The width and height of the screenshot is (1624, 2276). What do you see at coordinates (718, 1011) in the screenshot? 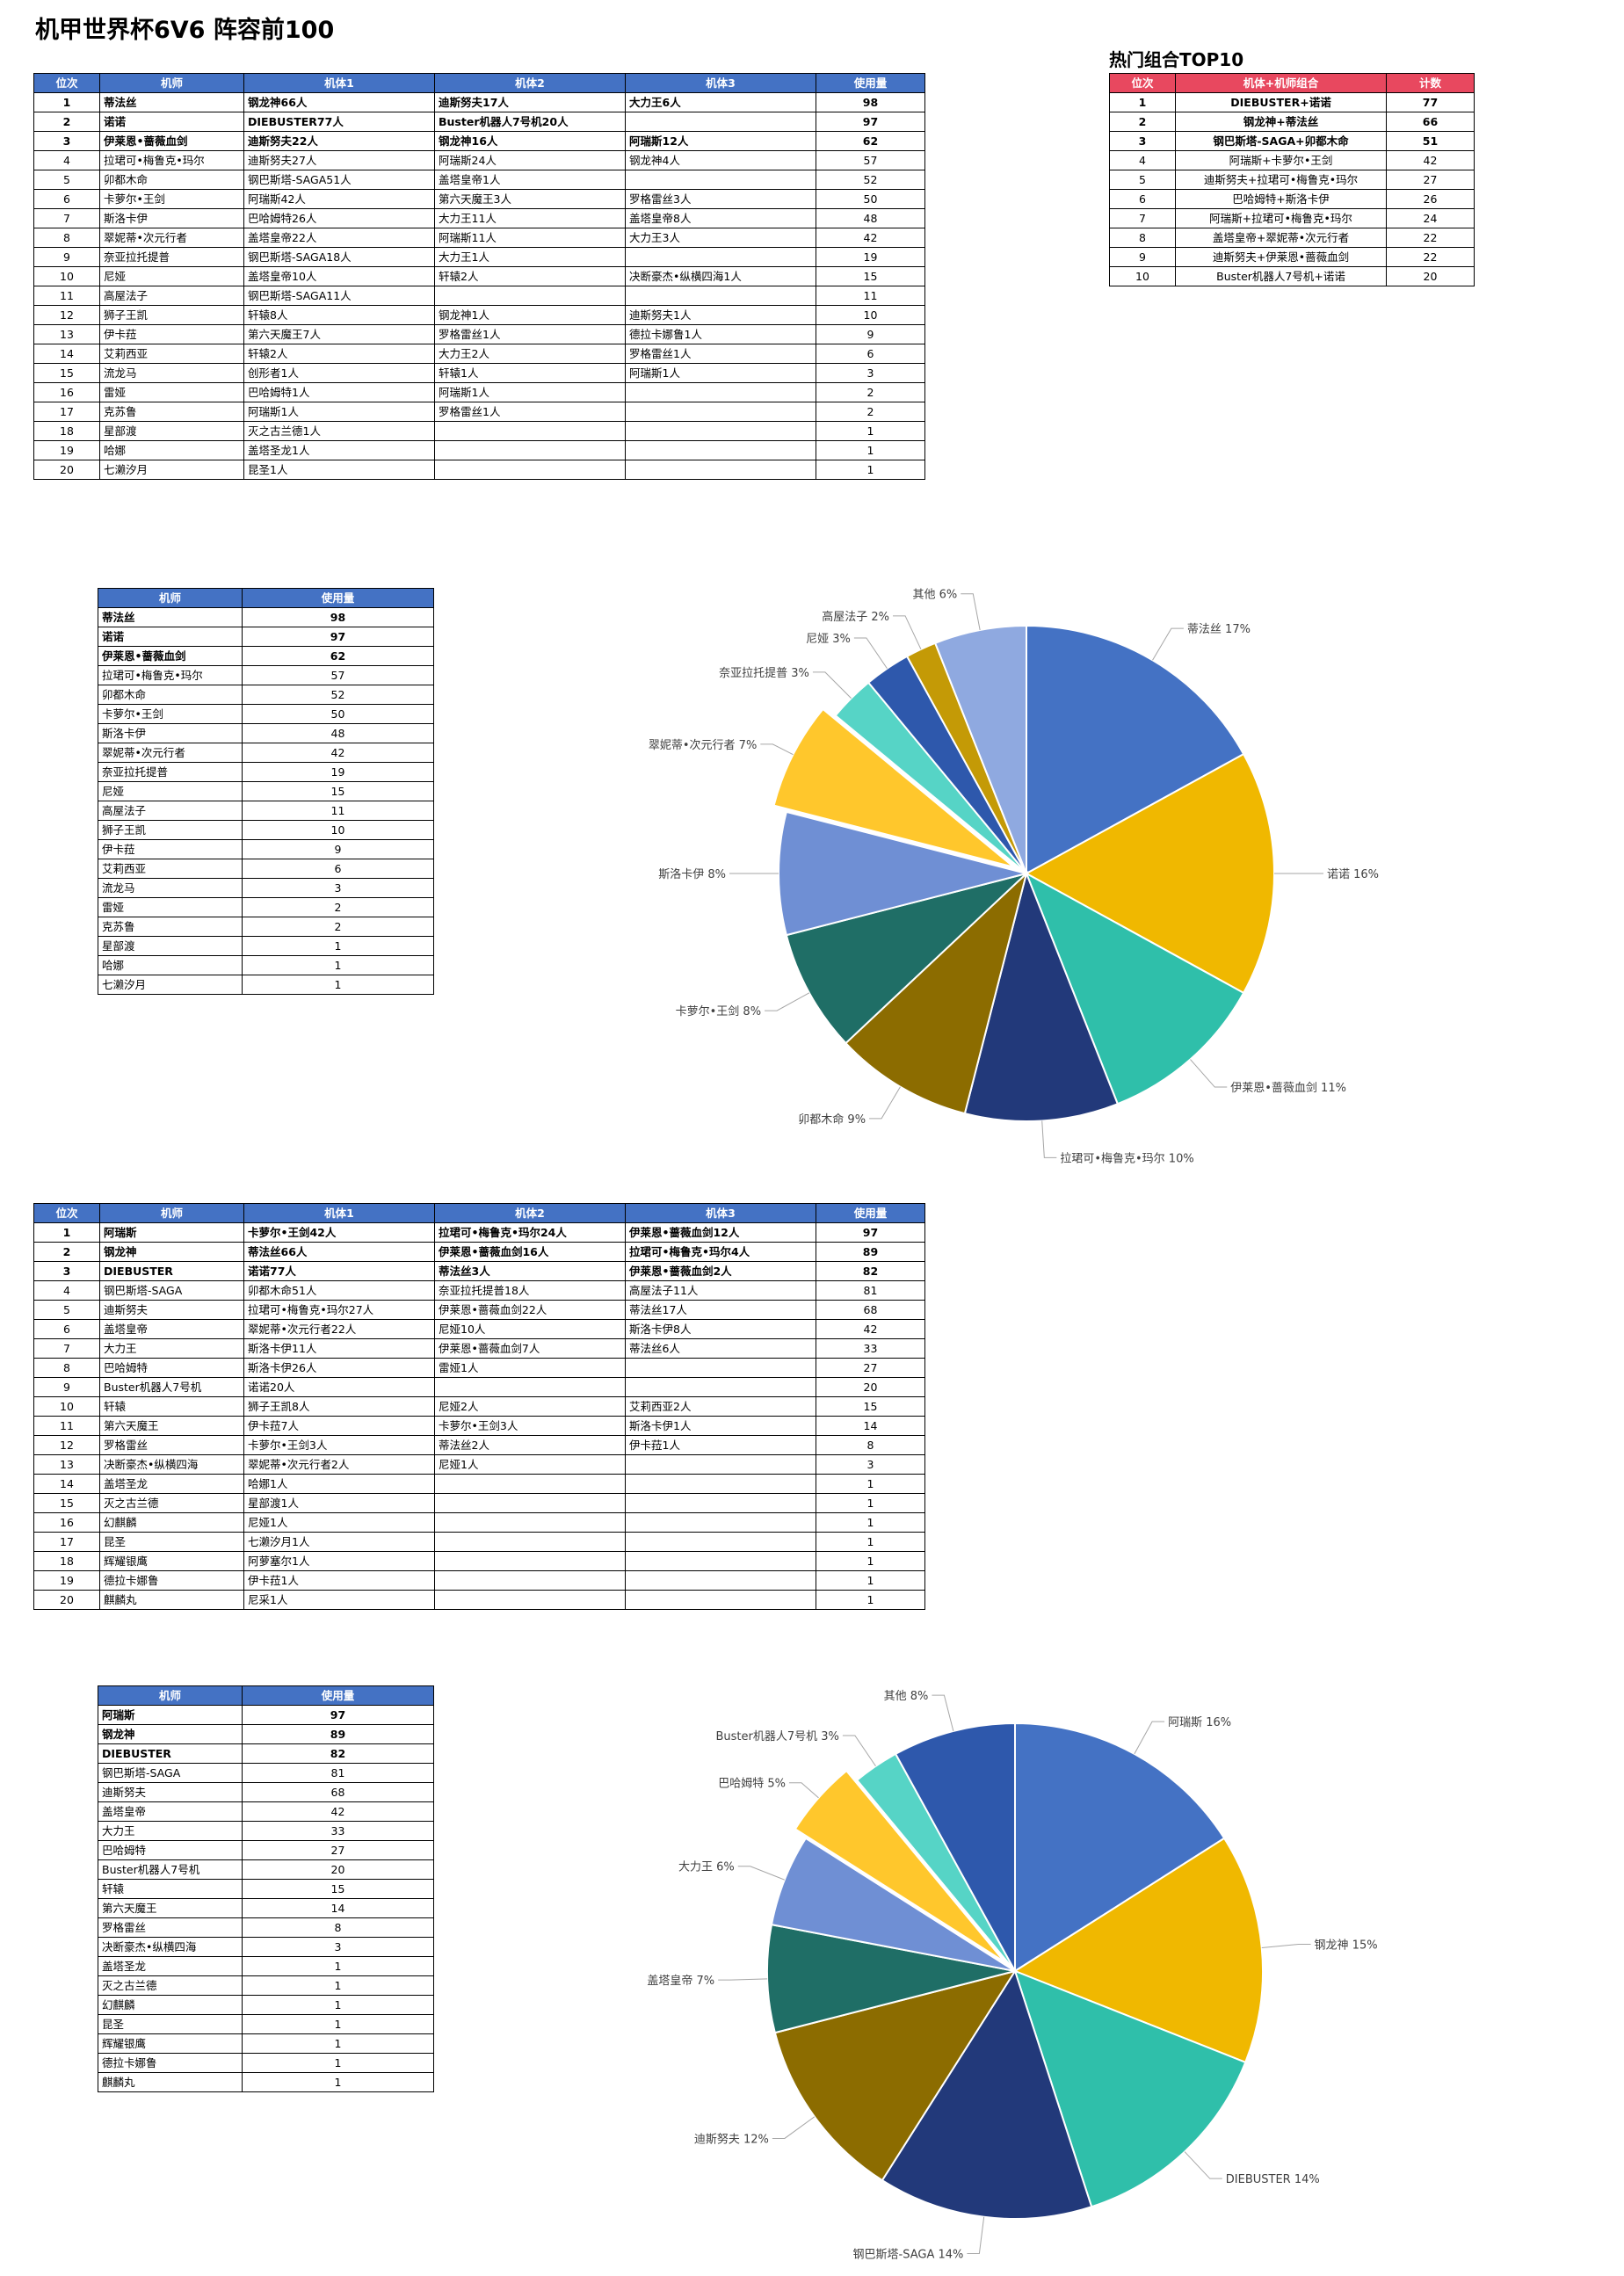
I see `pie-slice-label: 卡萝尔•王剑 8%` at bounding box center [718, 1011].